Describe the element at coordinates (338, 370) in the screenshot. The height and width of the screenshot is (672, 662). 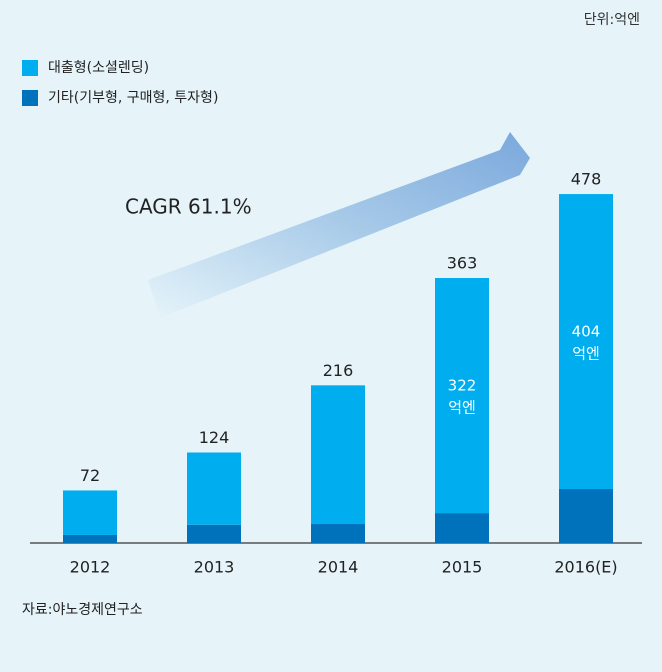
I see `total-label: 216` at that location.